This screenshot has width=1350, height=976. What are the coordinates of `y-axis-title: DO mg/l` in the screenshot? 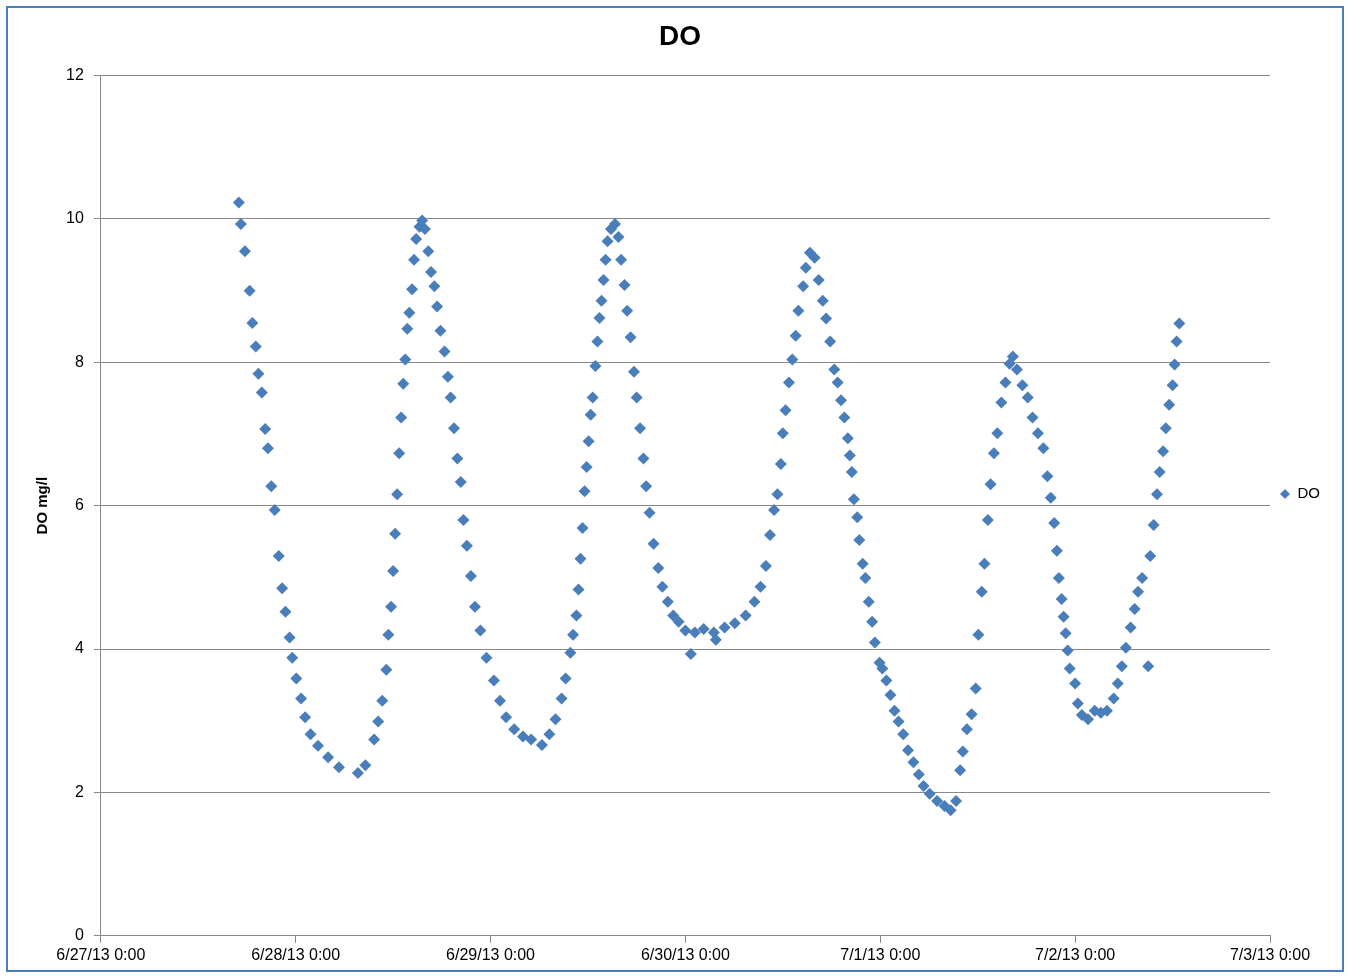 It's located at (42, 505).